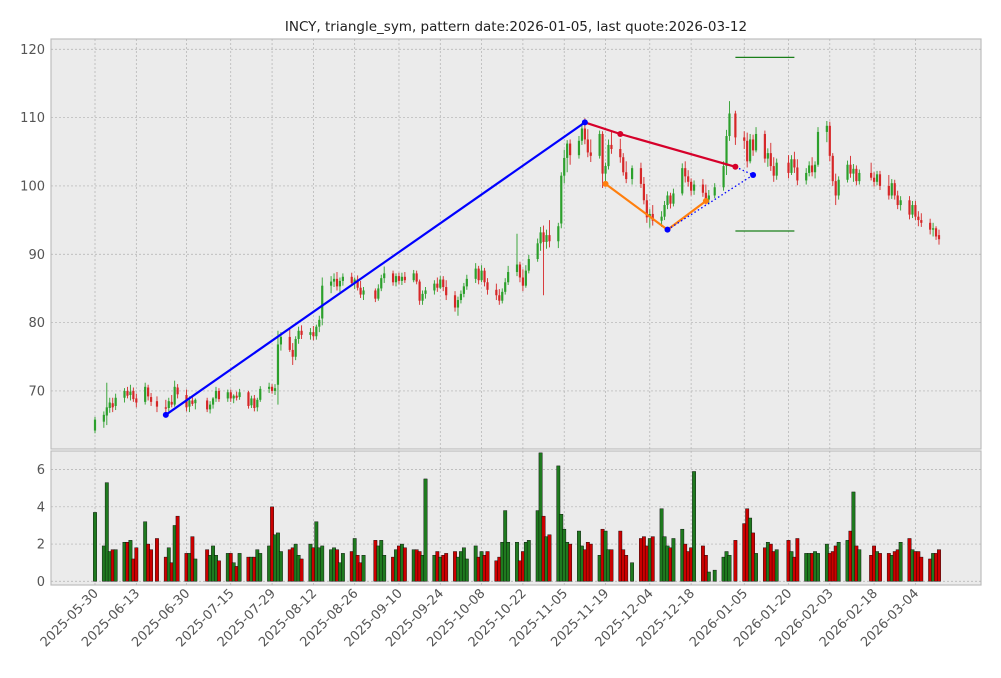 The image size is (1001, 678). What do you see at coordinates (744, 171) in the screenshot?
I see `overlay-projection-high` at bounding box center [744, 171].